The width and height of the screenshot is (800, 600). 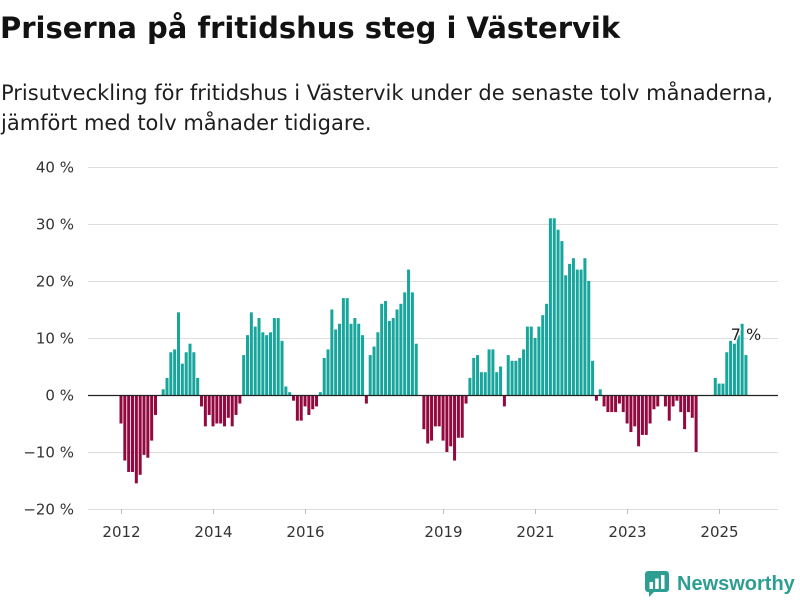 I want to click on bar-chart-logo-icon, so click(x=657, y=584).